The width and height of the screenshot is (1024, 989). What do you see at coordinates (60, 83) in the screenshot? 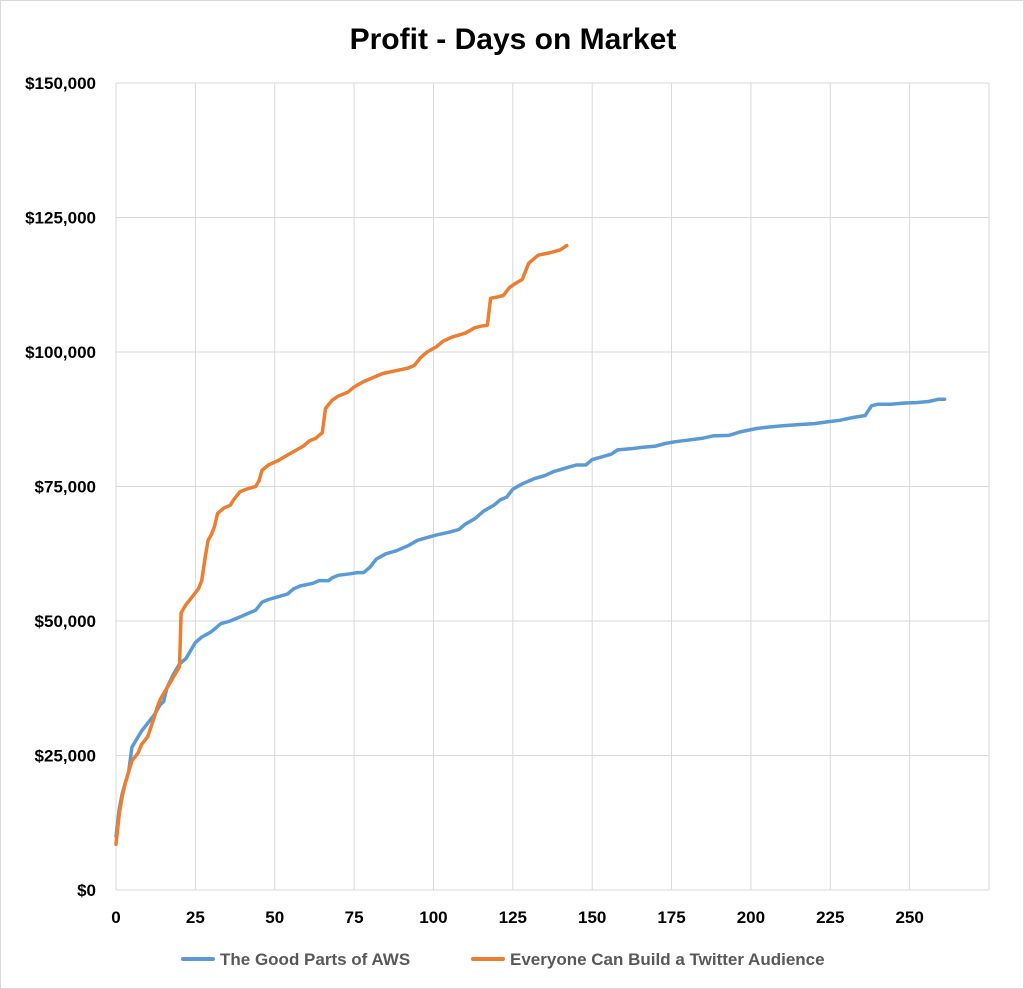
I see `y-tick-label: $150,000` at bounding box center [60, 83].